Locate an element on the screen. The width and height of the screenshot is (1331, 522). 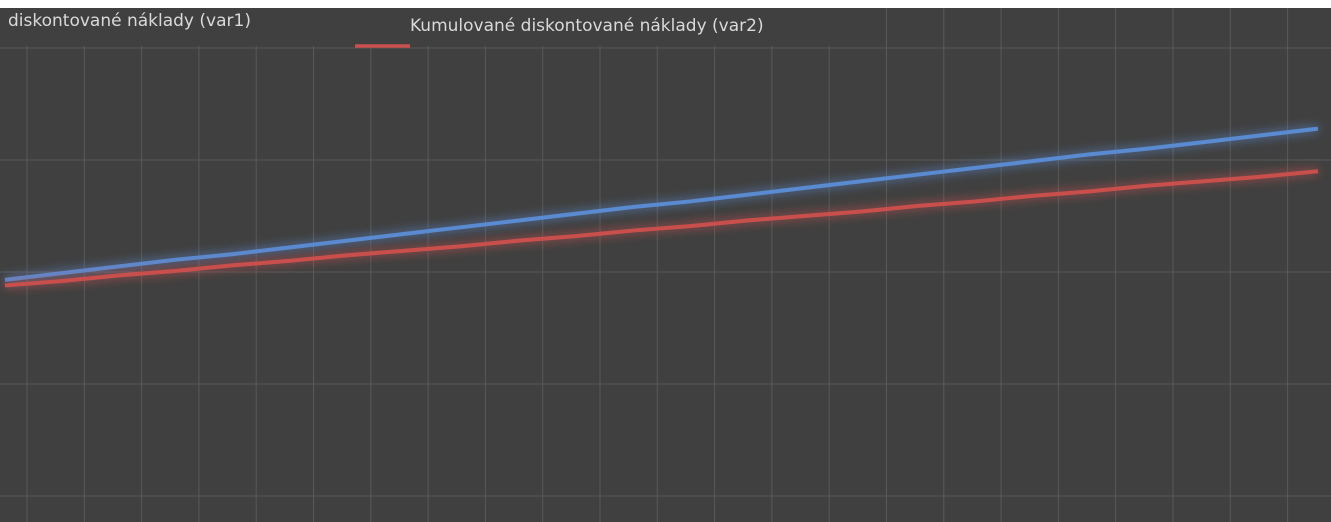
legend-label: diskontované náklady (var1) is located at coordinates (129, 21).